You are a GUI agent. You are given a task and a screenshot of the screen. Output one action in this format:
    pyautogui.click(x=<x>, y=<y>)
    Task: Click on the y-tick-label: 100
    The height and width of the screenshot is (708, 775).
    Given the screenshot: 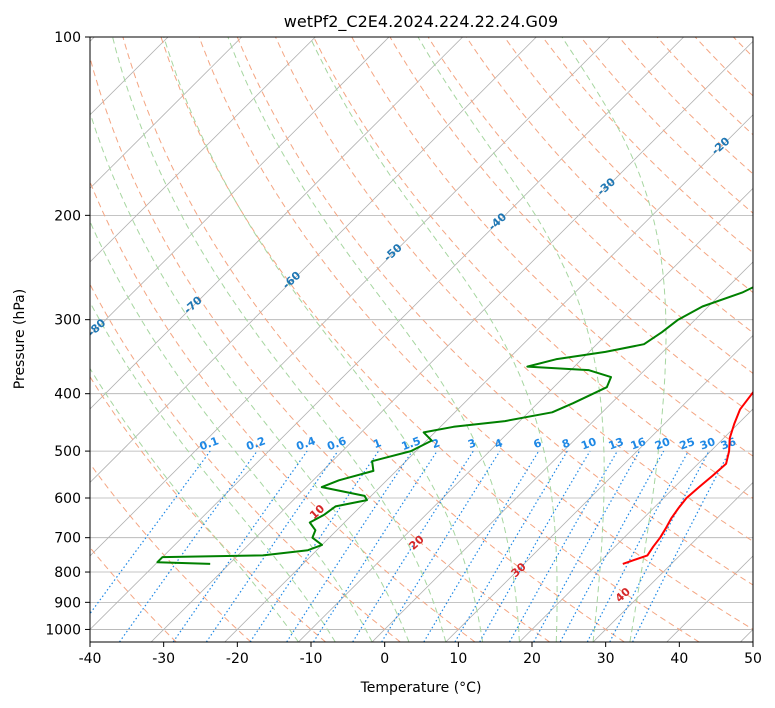 What is the action you would take?
    pyautogui.click(x=67, y=38)
    